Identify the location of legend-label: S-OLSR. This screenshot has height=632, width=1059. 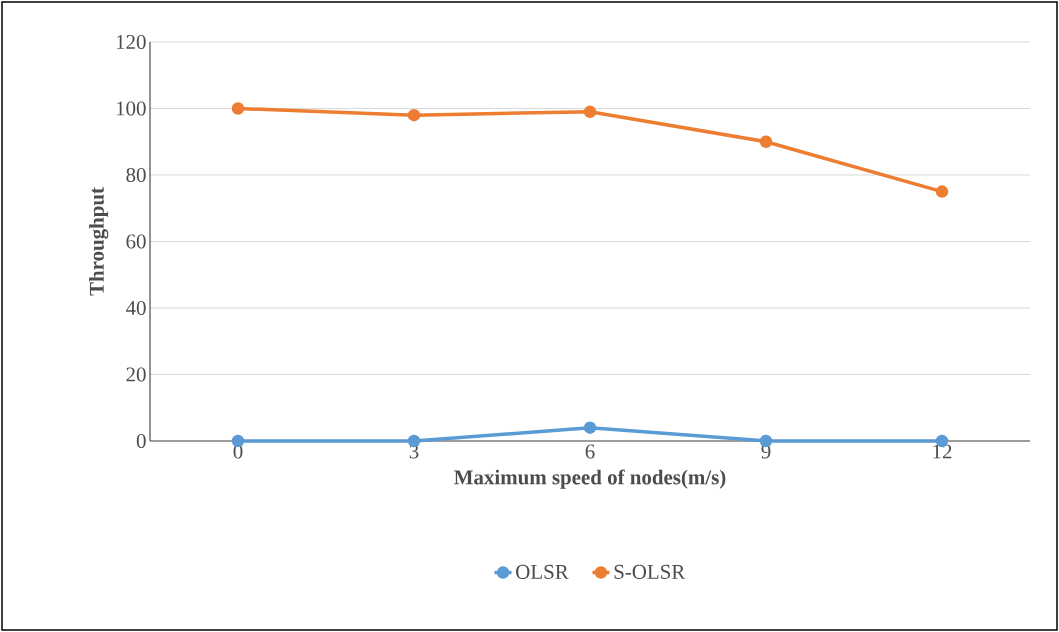
(650, 571).